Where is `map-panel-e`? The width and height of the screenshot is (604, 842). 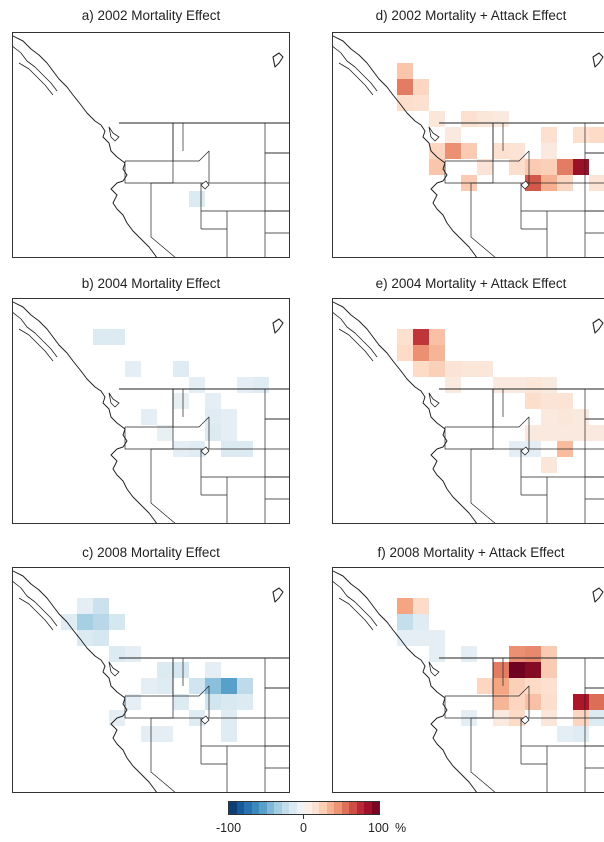
map-panel-e is located at coordinates (468, 411).